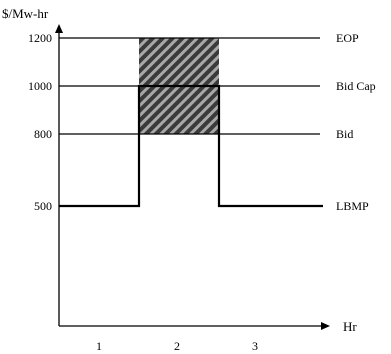  What do you see at coordinates (40, 38) in the screenshot?
I see `y-tick-label: 1200` at bounding box center [40, 38].